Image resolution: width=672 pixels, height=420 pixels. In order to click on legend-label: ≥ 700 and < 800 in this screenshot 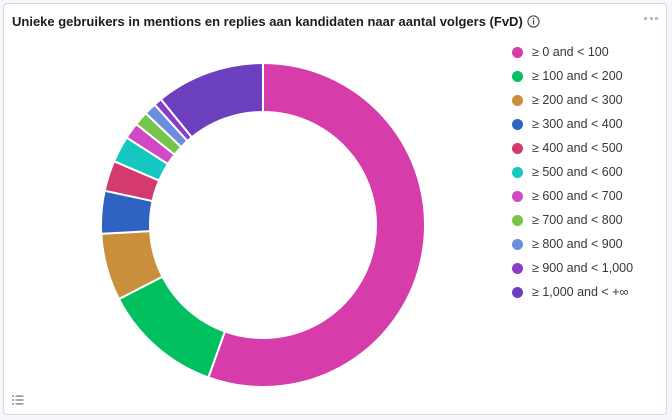, I will do `click(577, 220)`.